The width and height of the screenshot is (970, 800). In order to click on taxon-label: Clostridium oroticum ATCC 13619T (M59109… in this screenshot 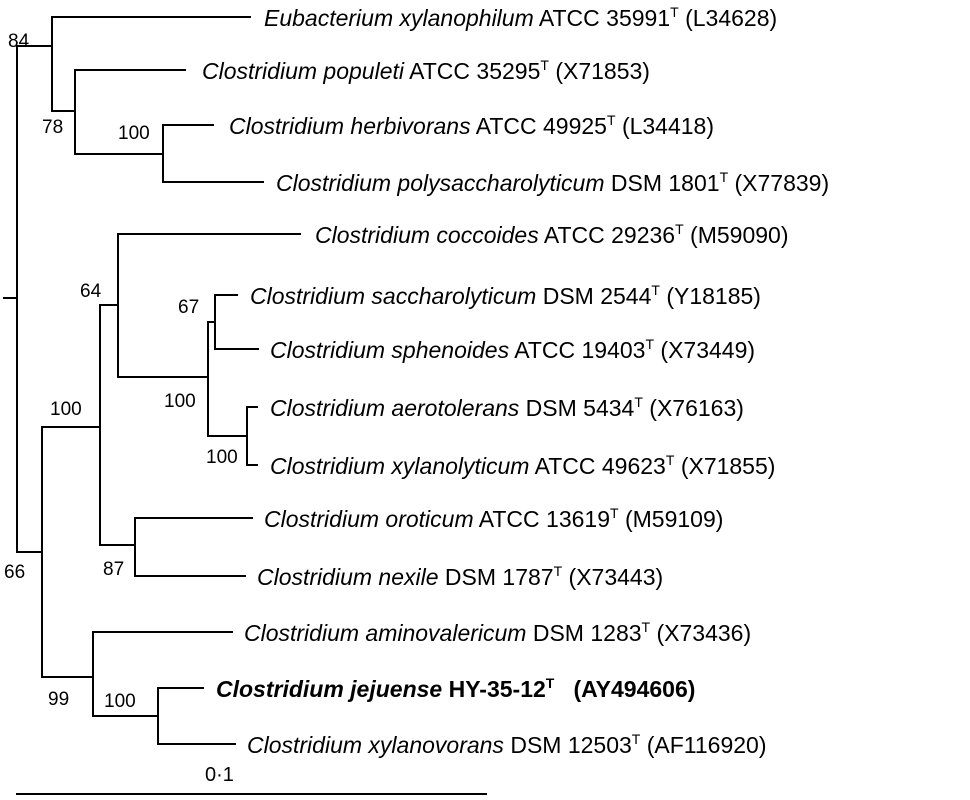, I will do `click(494, 518)`.